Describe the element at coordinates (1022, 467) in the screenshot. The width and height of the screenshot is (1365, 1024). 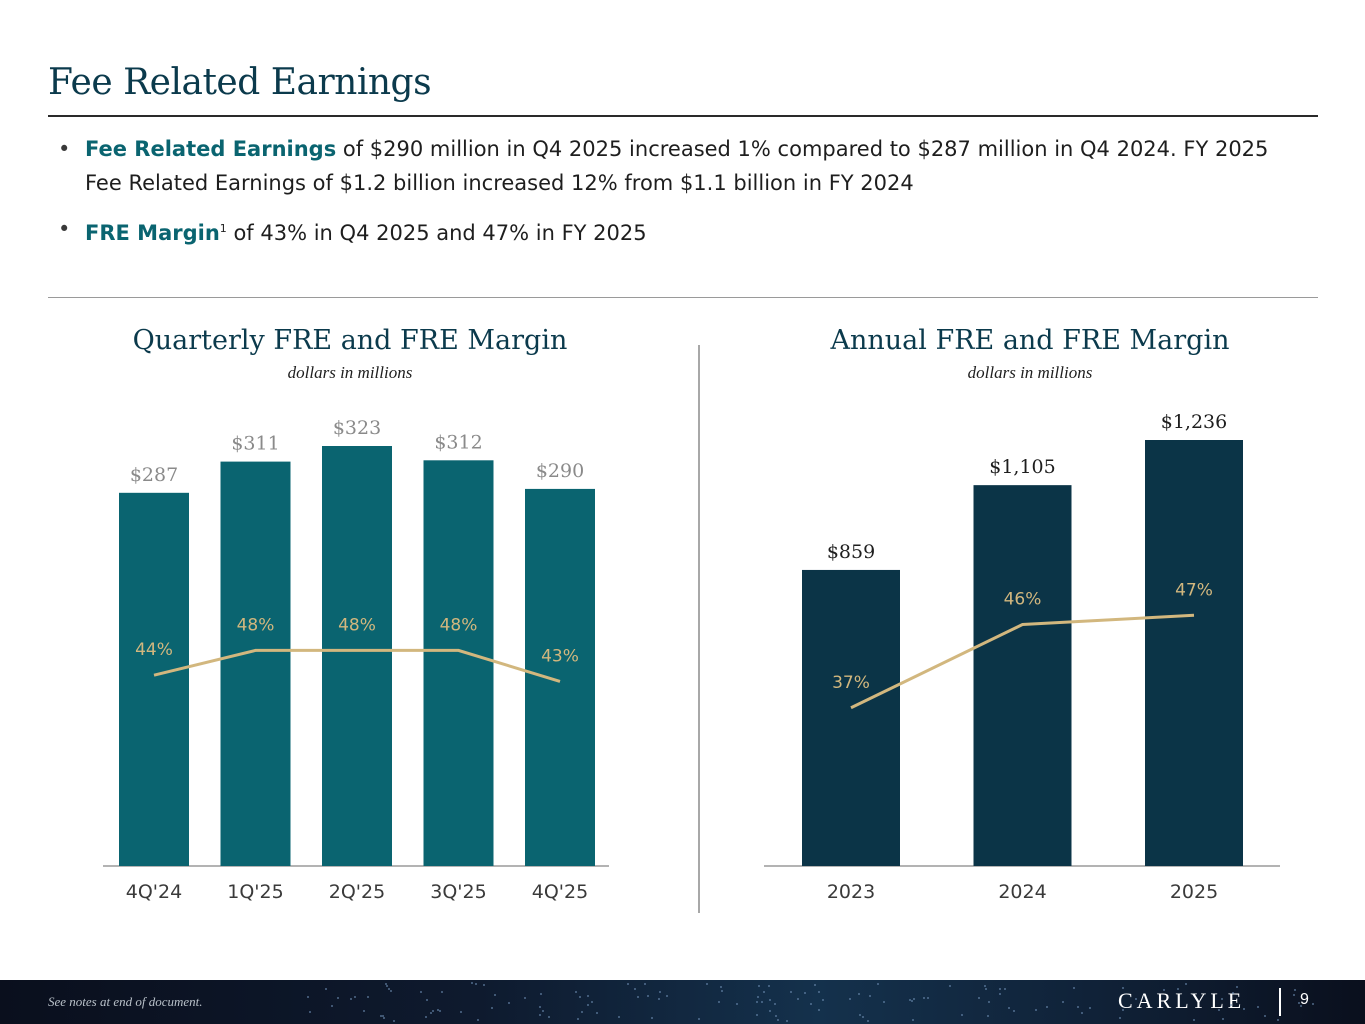
I see `annual-bar-value-label: $1,105` at that location.